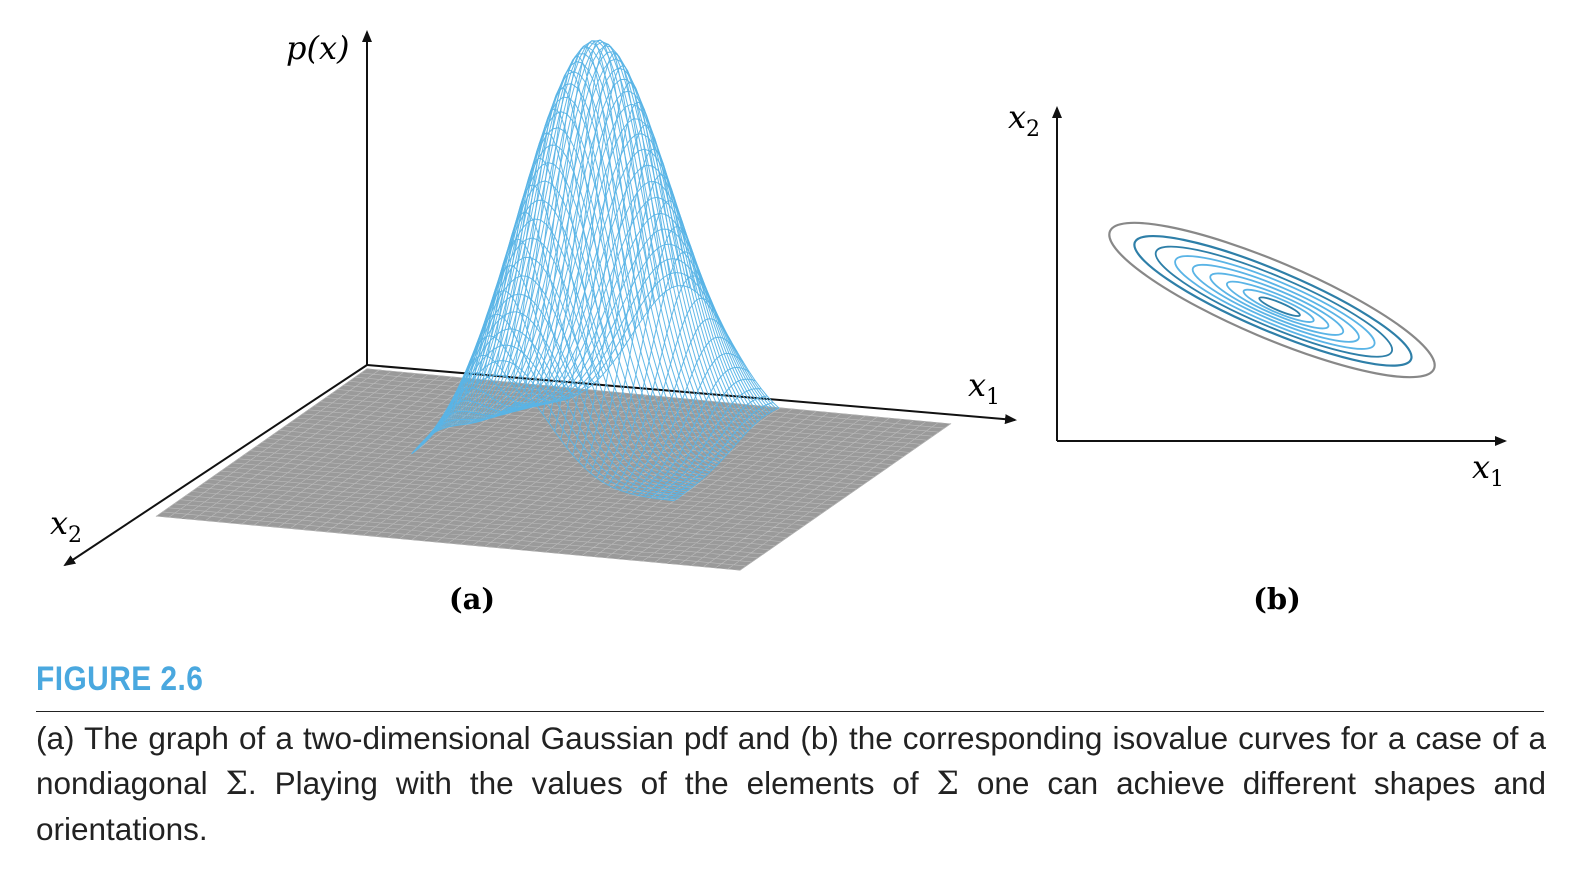 Image resolution: width=1596 pixels, height=892 pixels. I want to click on panel-b-label: (b), so click(1277, 599).